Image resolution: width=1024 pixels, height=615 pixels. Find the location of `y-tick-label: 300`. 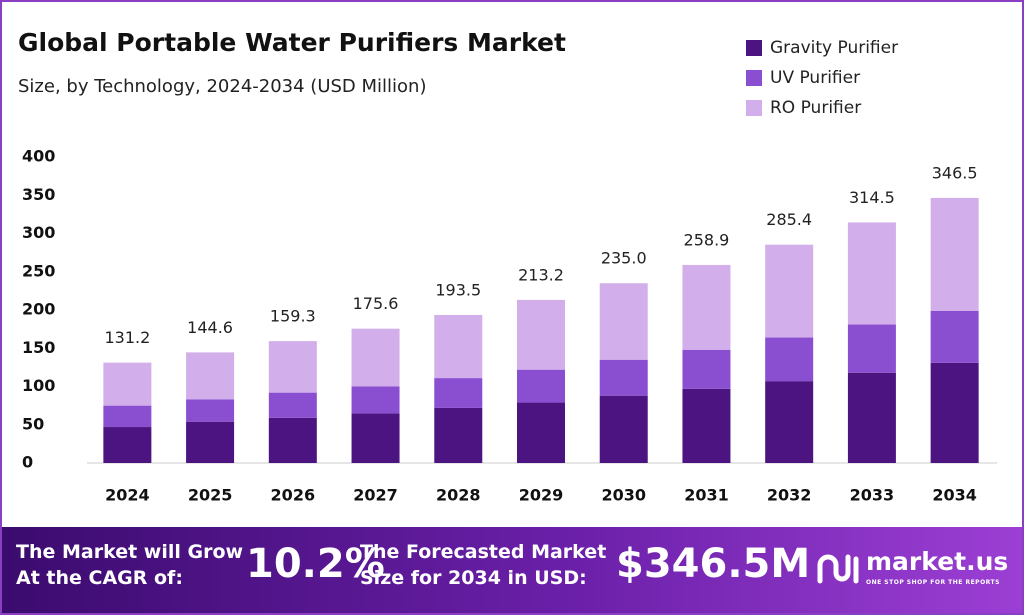

y-tick-label: 300 is located at coordinates (38, 232).